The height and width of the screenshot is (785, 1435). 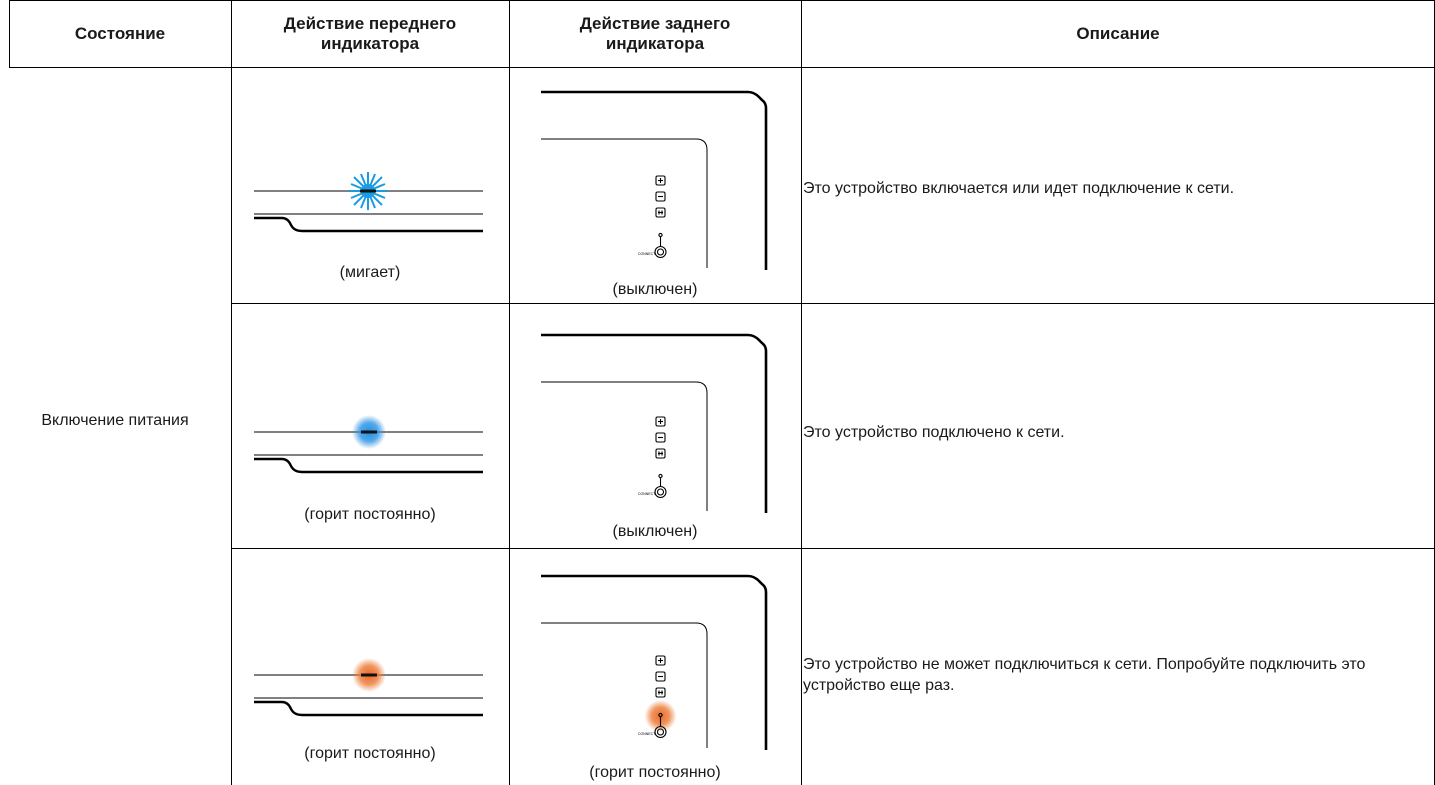 What do you see at coordinates (1118, 33) in the screenshot?
I see `header-description: Описание` at bounding box center [1118, 33].